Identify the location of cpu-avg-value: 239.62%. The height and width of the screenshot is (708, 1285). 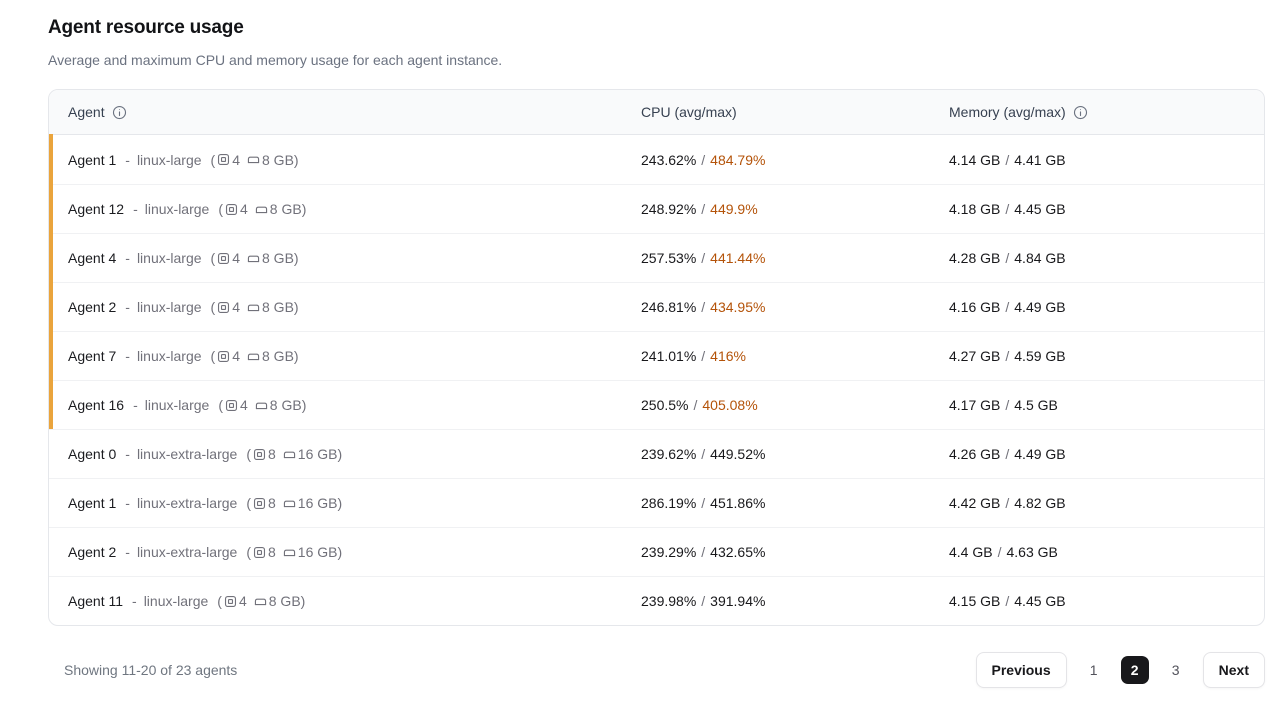
(669, 454).